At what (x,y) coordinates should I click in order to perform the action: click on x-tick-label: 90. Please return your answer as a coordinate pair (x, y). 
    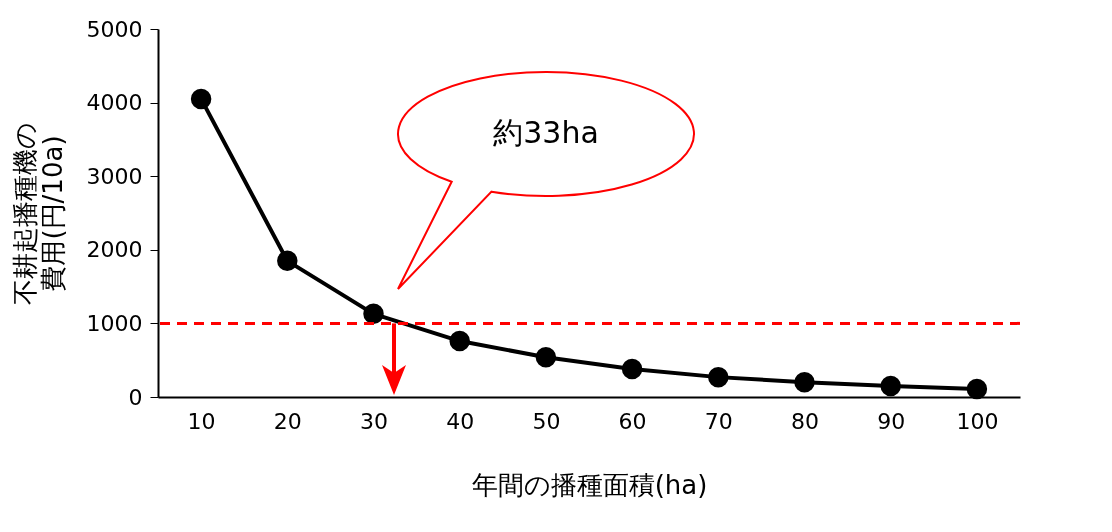
    Looking at the image, I should click on (891, 421).